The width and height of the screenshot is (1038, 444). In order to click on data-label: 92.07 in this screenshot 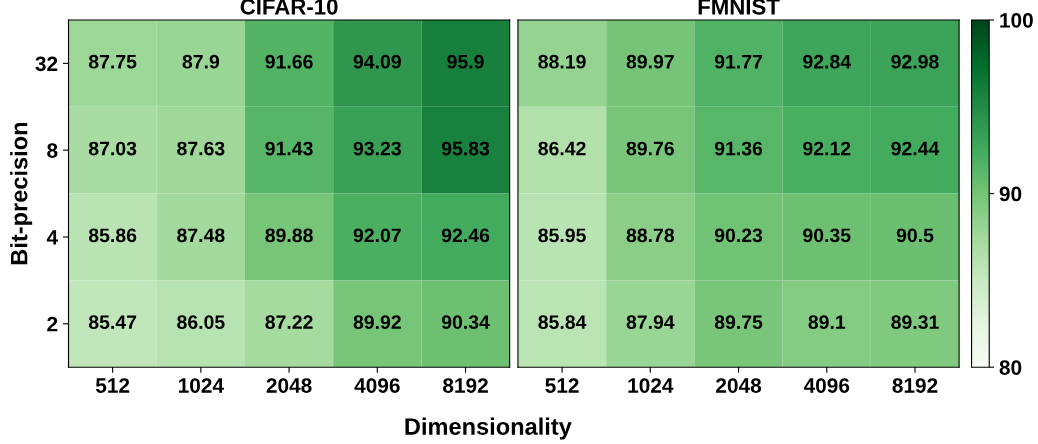, I will do `click(377, 235)`.